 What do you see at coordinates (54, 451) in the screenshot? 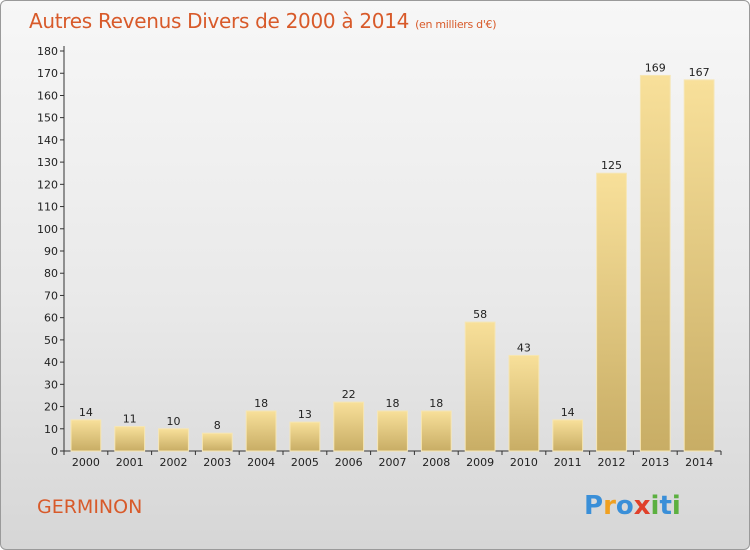
I see `y-tick-label: 0` at bounding box center [54, 451].